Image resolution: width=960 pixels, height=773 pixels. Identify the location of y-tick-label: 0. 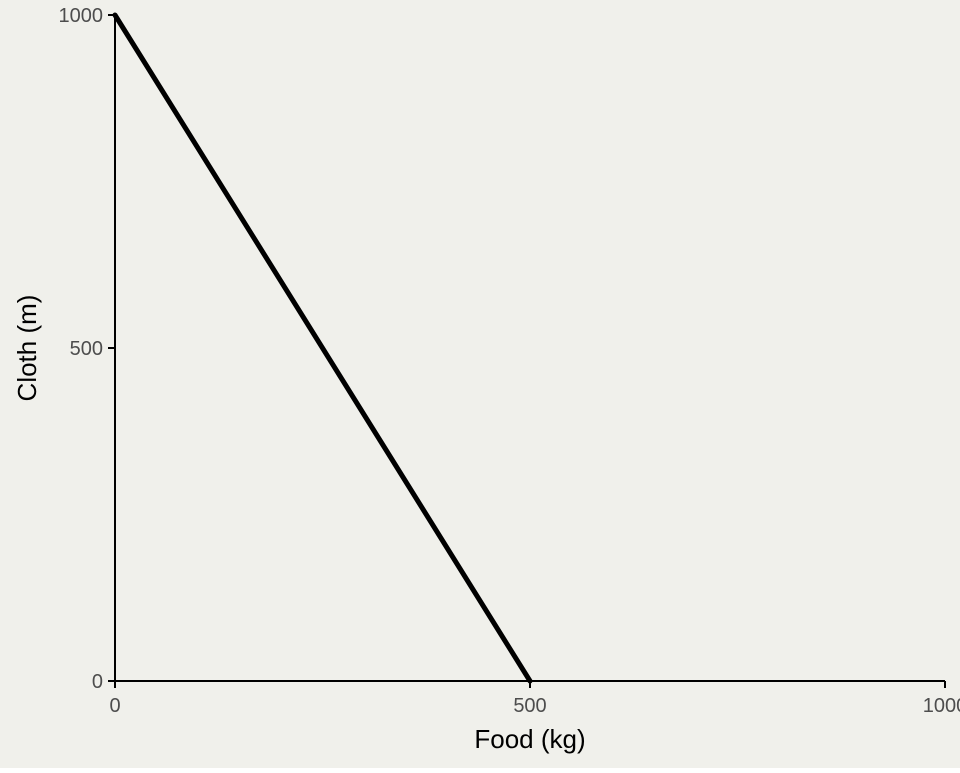
(97, 682).